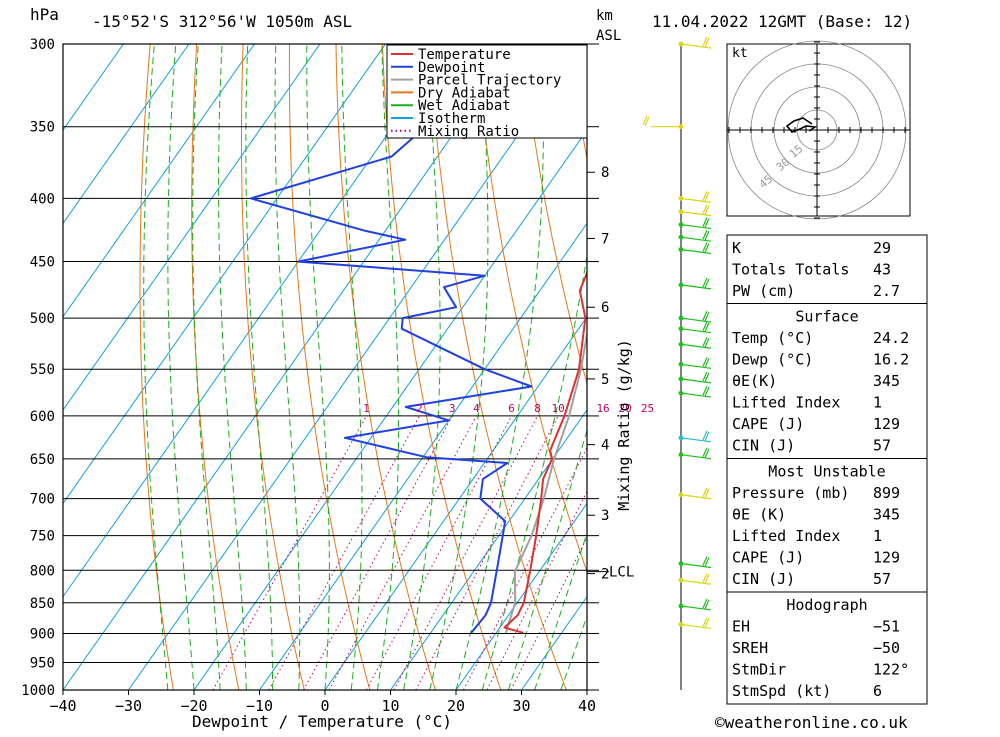  What do you see at coordinates (42, 500) in the screenshot?
I see `pressure-label: 700` at bounding box center [42, 500].